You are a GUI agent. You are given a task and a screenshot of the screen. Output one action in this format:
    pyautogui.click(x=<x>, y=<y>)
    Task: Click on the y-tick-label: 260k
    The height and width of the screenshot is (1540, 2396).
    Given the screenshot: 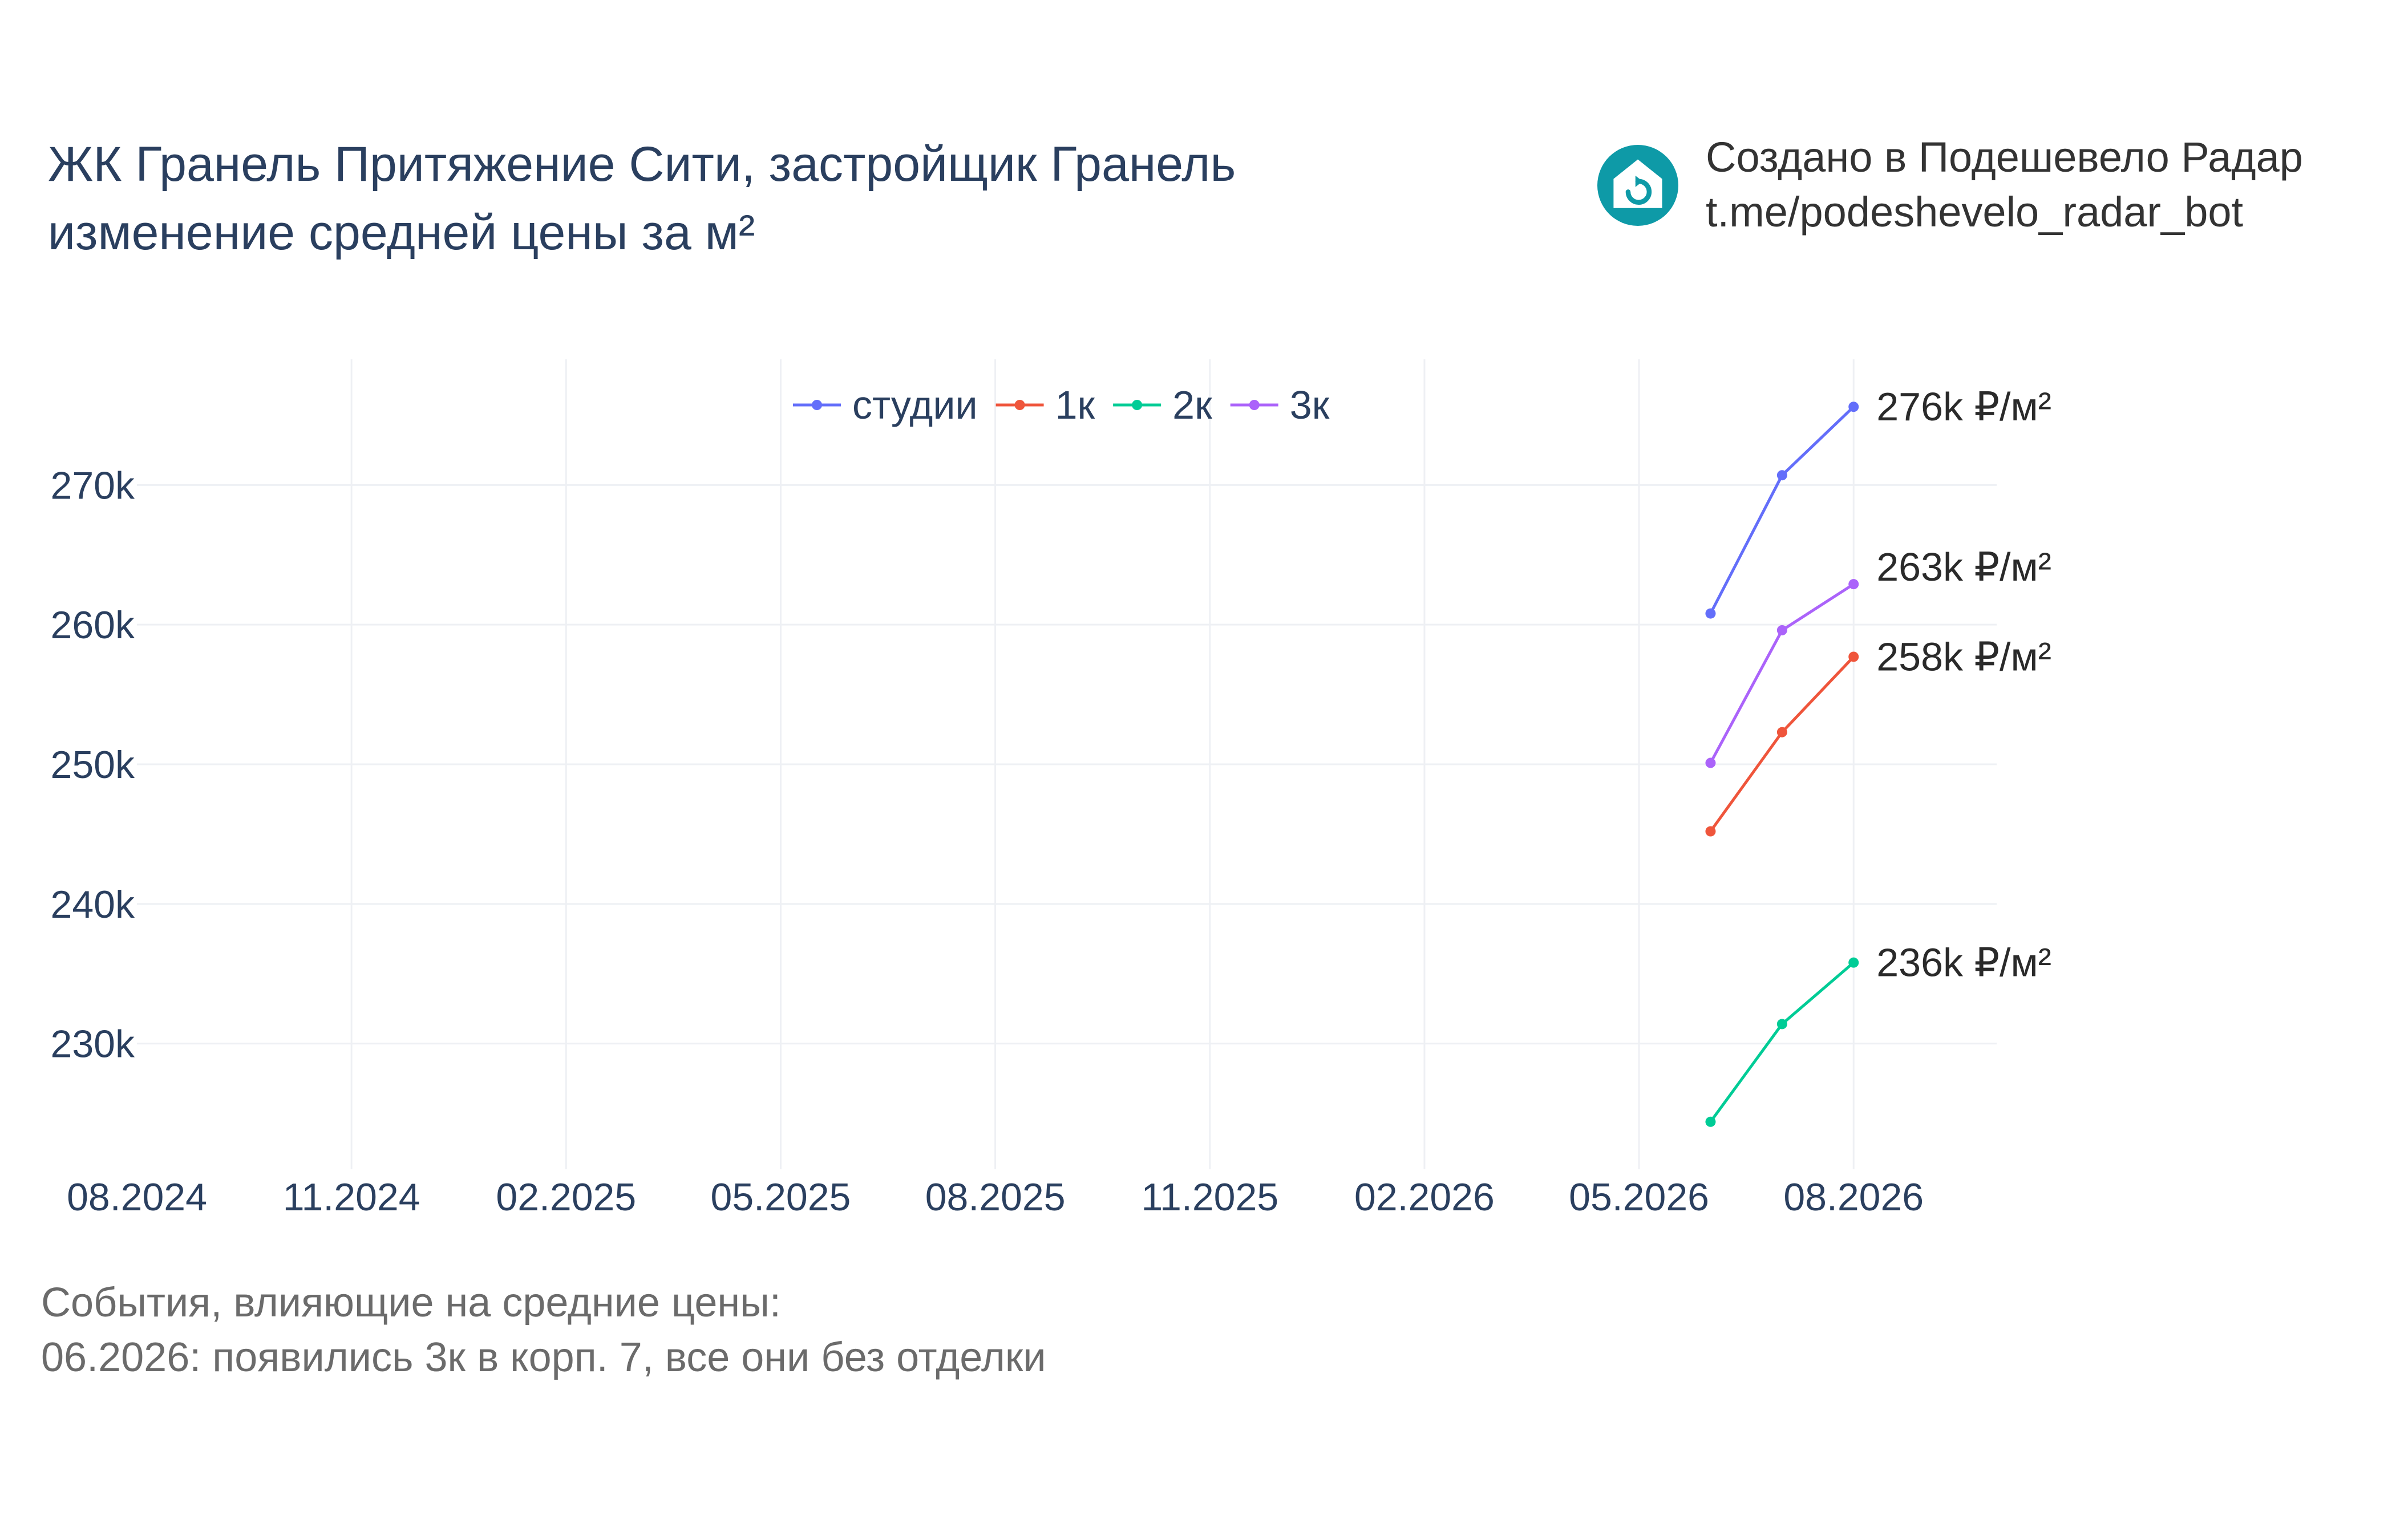 What is the action you would take?
    pyautogui.click(x=93, y=625)
    